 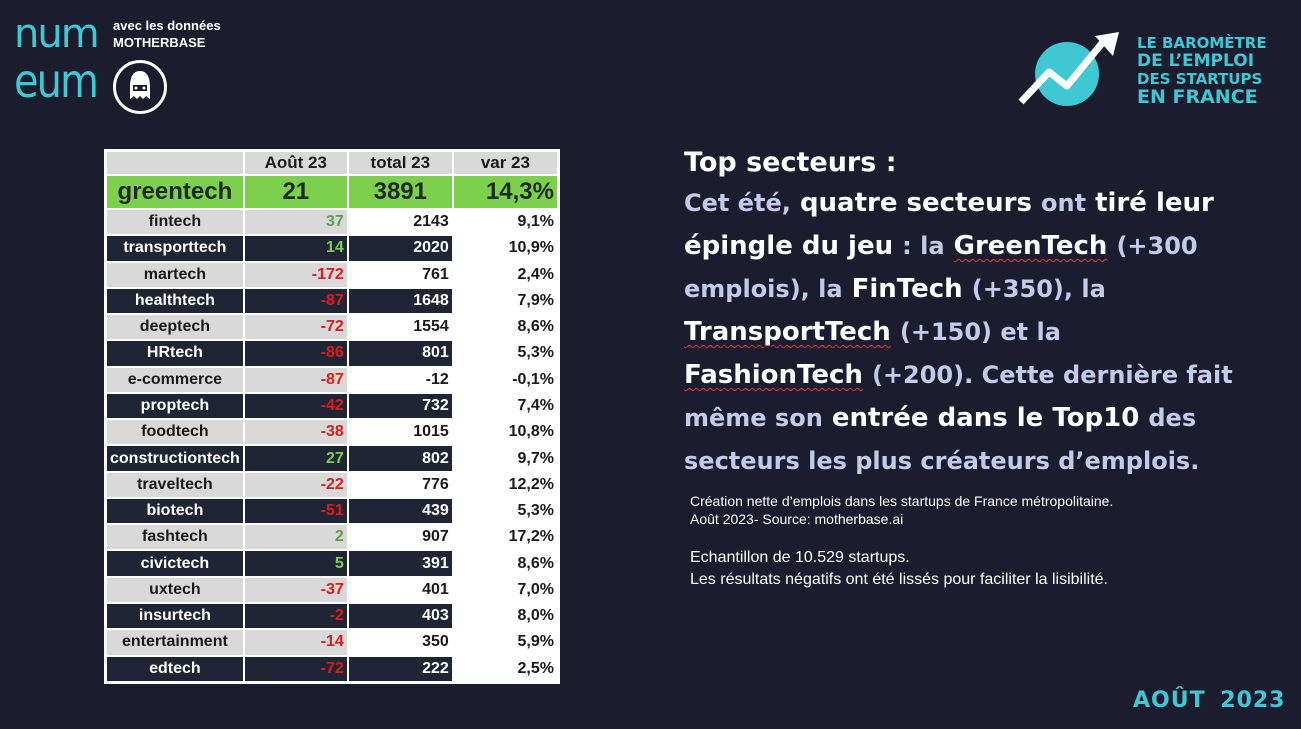 I want to click on cell-aout: -2, so click(x=295, y=616).